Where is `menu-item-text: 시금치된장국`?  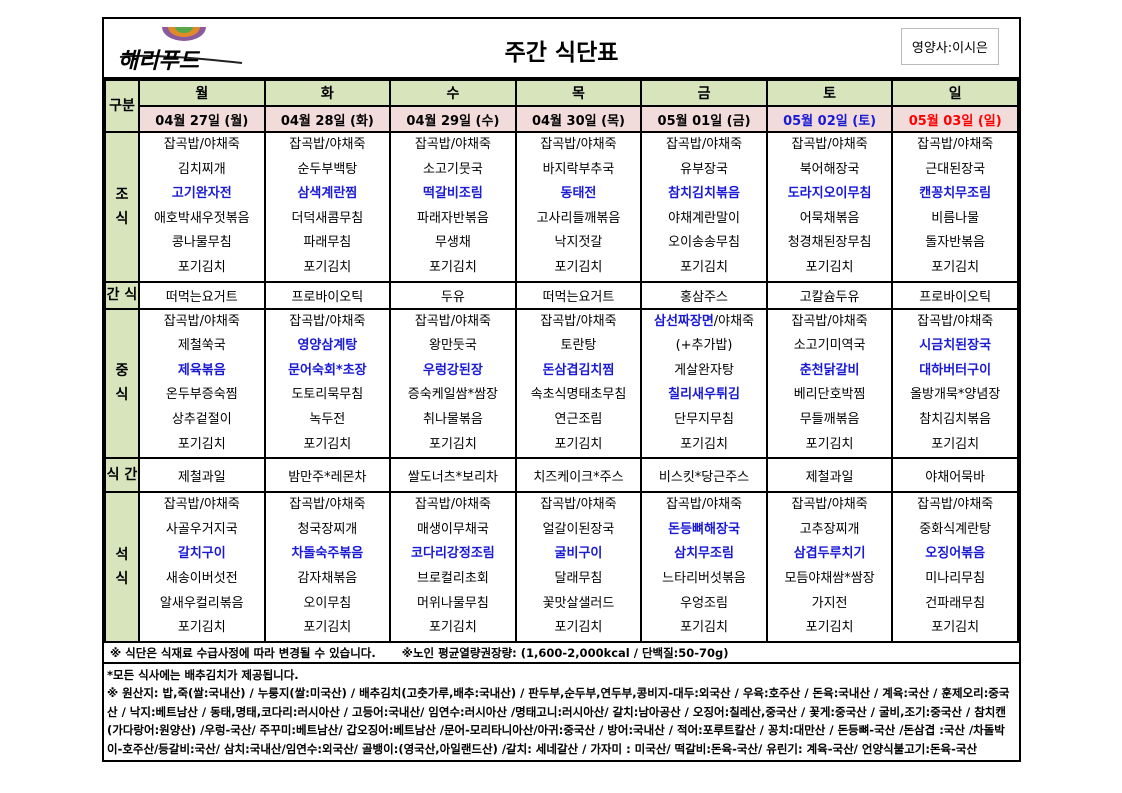 menu-item-text: 시금치된장국 is located at coordinates (955, 346).